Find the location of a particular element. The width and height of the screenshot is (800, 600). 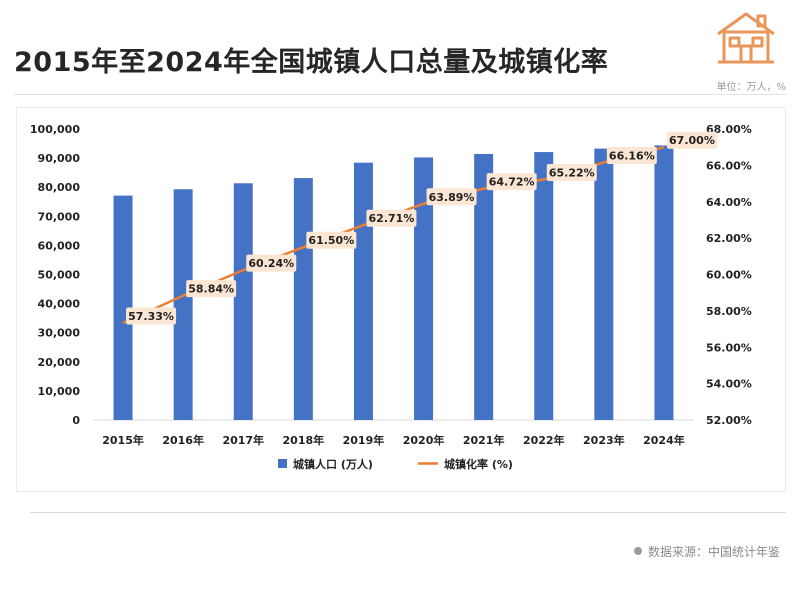

y-left-tick-label: 60,000 is located at coordinates (59, 245).